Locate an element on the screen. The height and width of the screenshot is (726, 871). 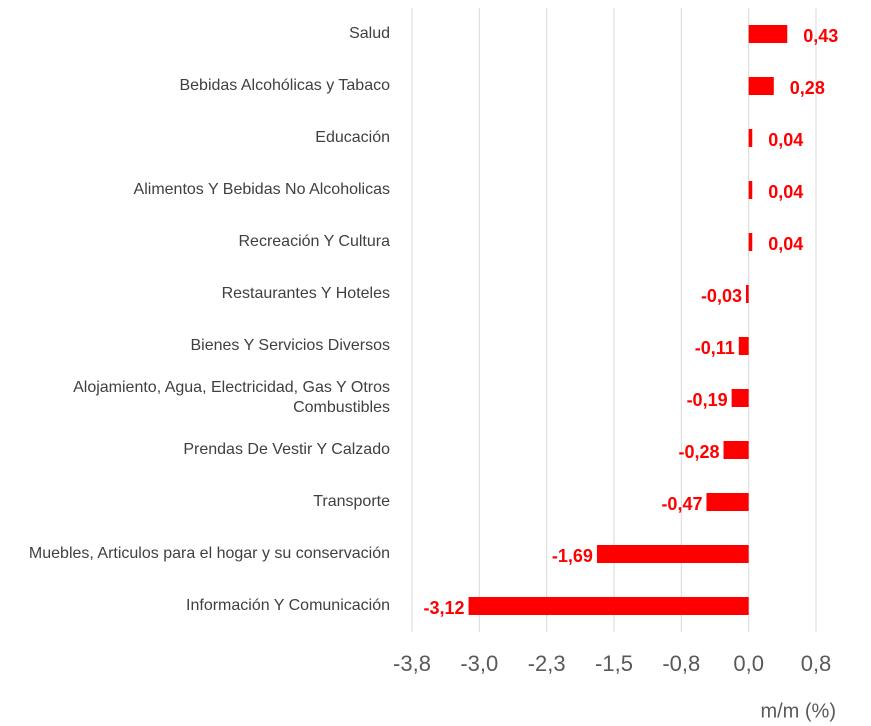
data-label: 0,43 is located at coordinates (820, 36).